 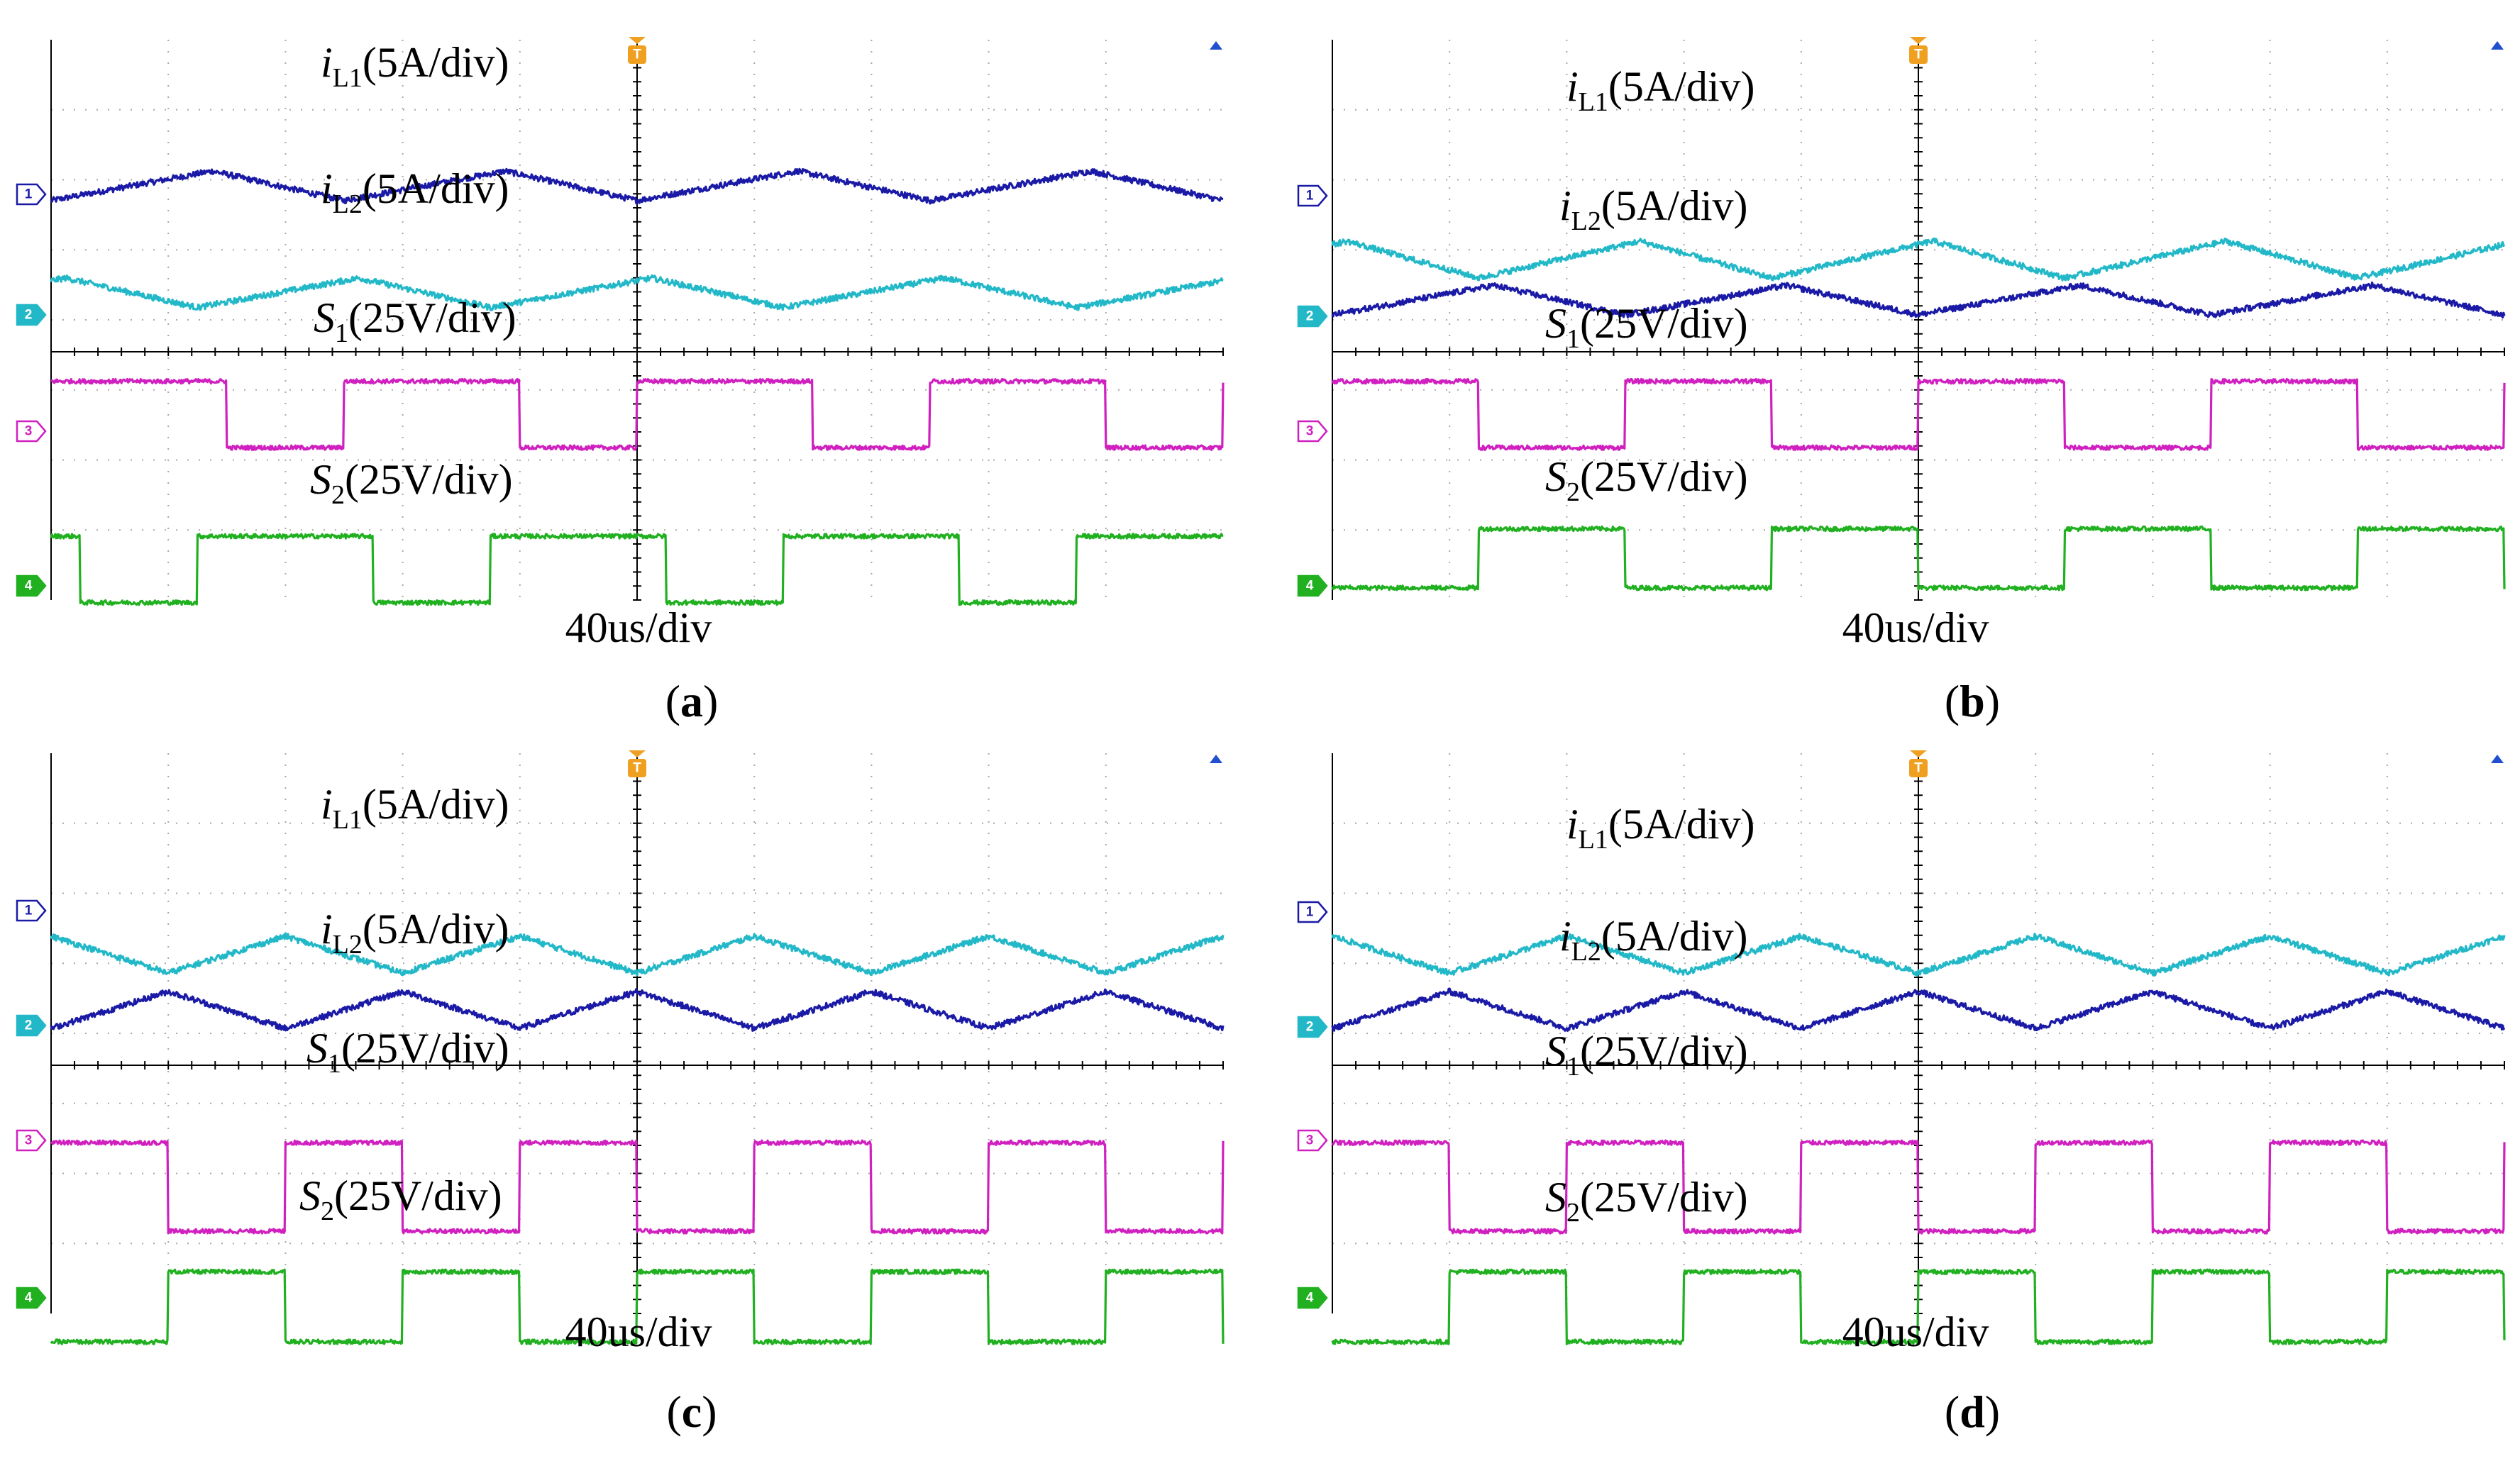 I want to click on trace-label-ch4: S2(25V/div), so click(x=1646, y=480).